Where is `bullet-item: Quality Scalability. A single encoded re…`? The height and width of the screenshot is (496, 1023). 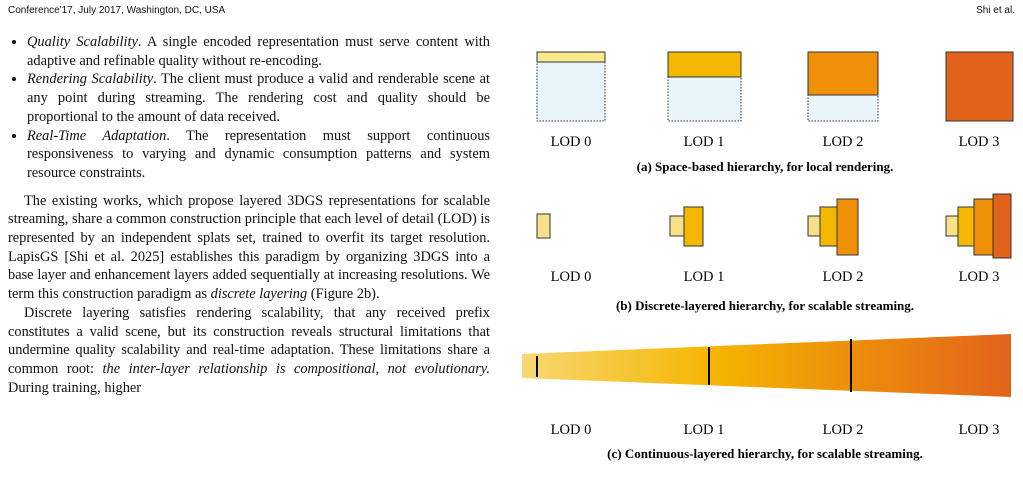 bullet-item: Quality Scalability. A single encoded re… is located at coordinates (258, 51).